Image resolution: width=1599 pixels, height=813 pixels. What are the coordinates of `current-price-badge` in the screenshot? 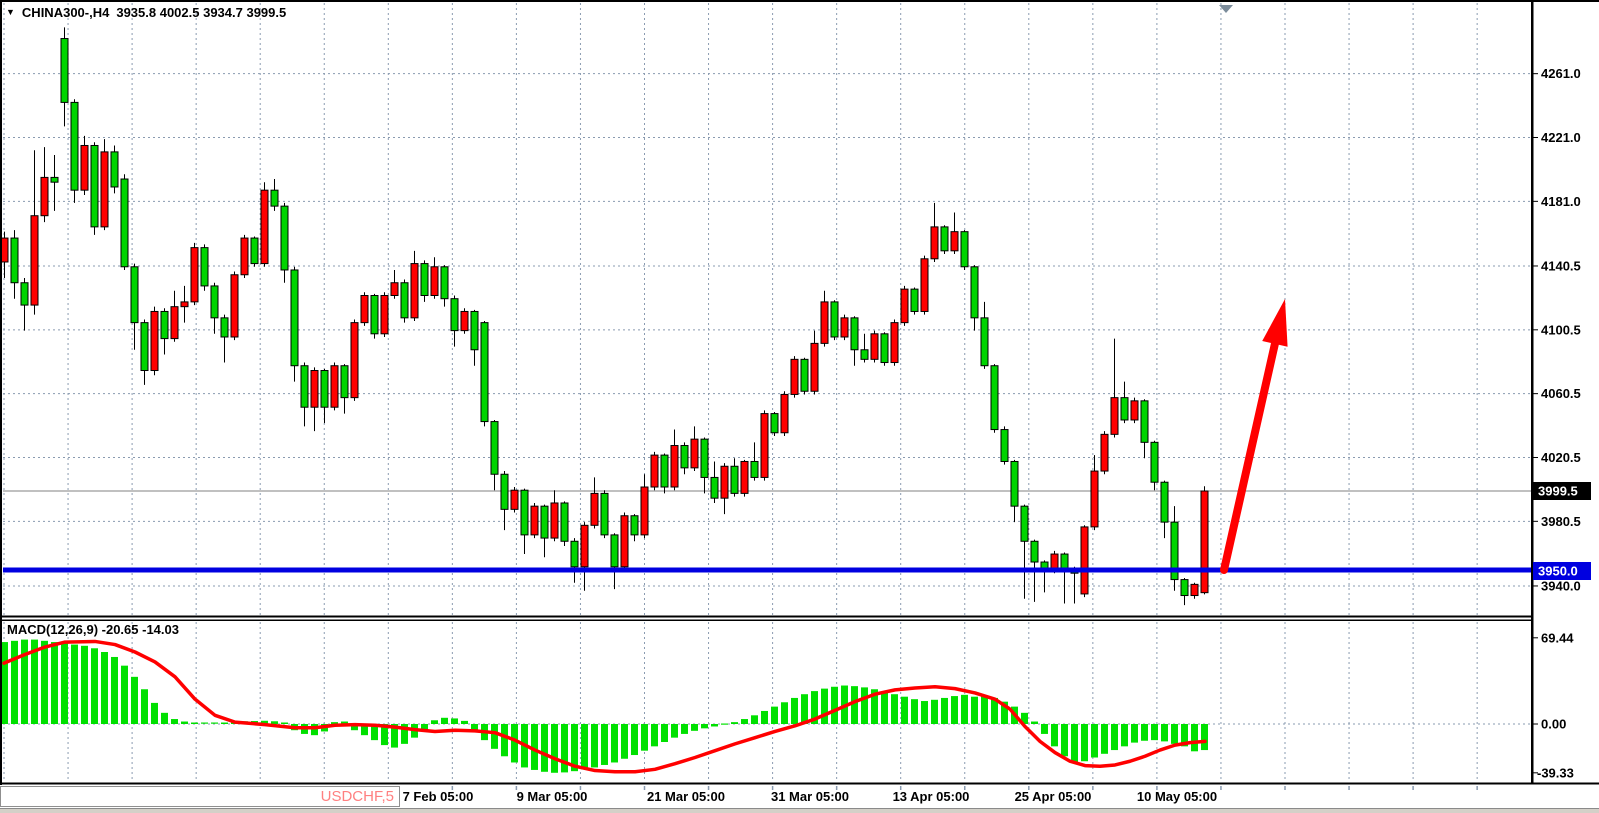 It's located at (1562, 491).